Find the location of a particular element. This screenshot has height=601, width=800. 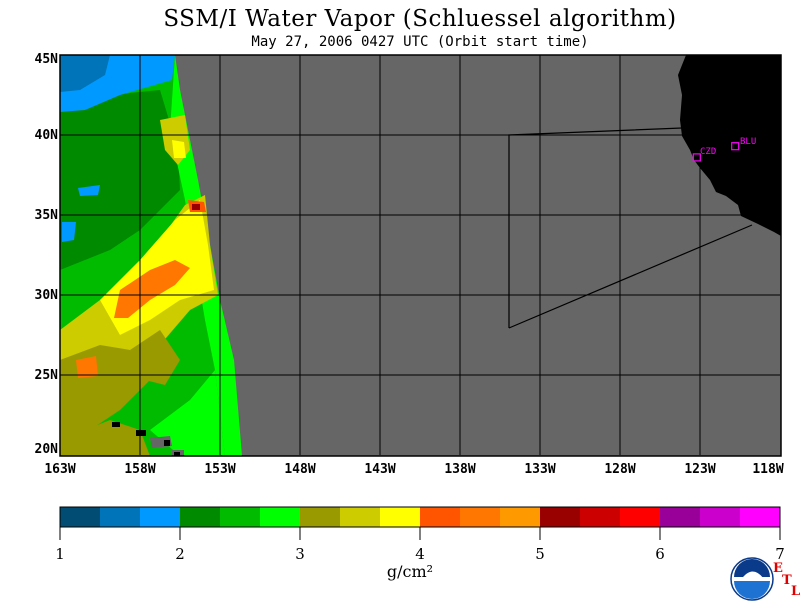

colorbar is located at coordinates (420, 517).